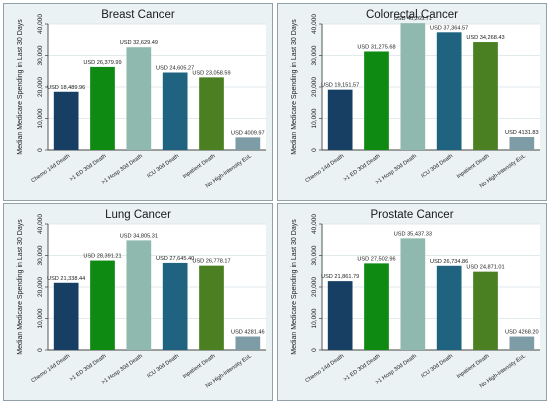 Image resolution: width=550 pixels, height=404 pixels. What do you see at coordinates (138, 215) in the screenshot?
I see `chart-title: Lung Cancer` at bounding box center [138, 215].